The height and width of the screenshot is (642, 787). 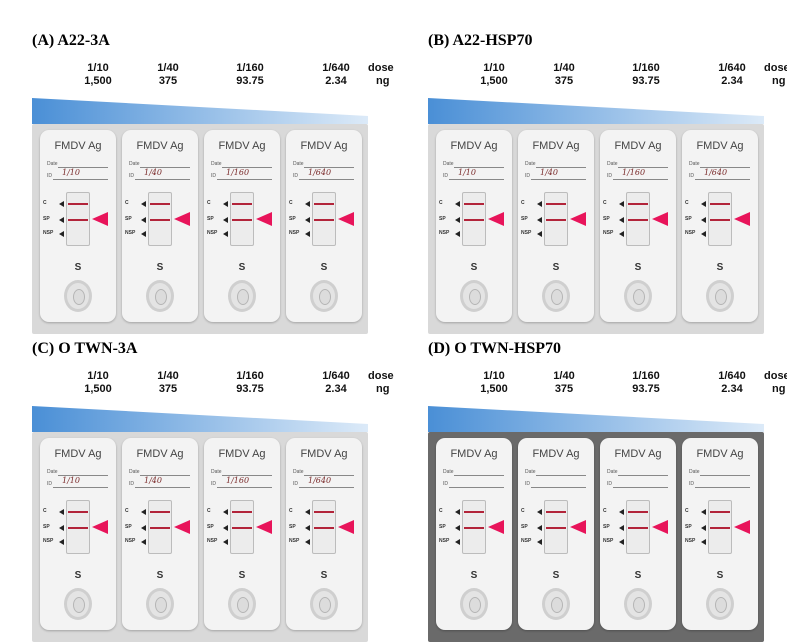 I want to click on panel-title: (B) A22-HSP70, so click(x=480, y=40).